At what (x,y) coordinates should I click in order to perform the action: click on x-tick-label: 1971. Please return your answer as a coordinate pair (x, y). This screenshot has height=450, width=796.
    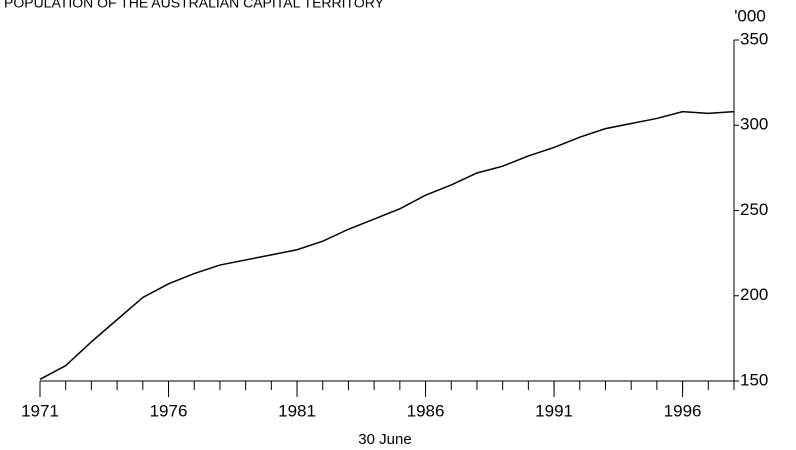
    Looking at the image, I should click on (40, 410).